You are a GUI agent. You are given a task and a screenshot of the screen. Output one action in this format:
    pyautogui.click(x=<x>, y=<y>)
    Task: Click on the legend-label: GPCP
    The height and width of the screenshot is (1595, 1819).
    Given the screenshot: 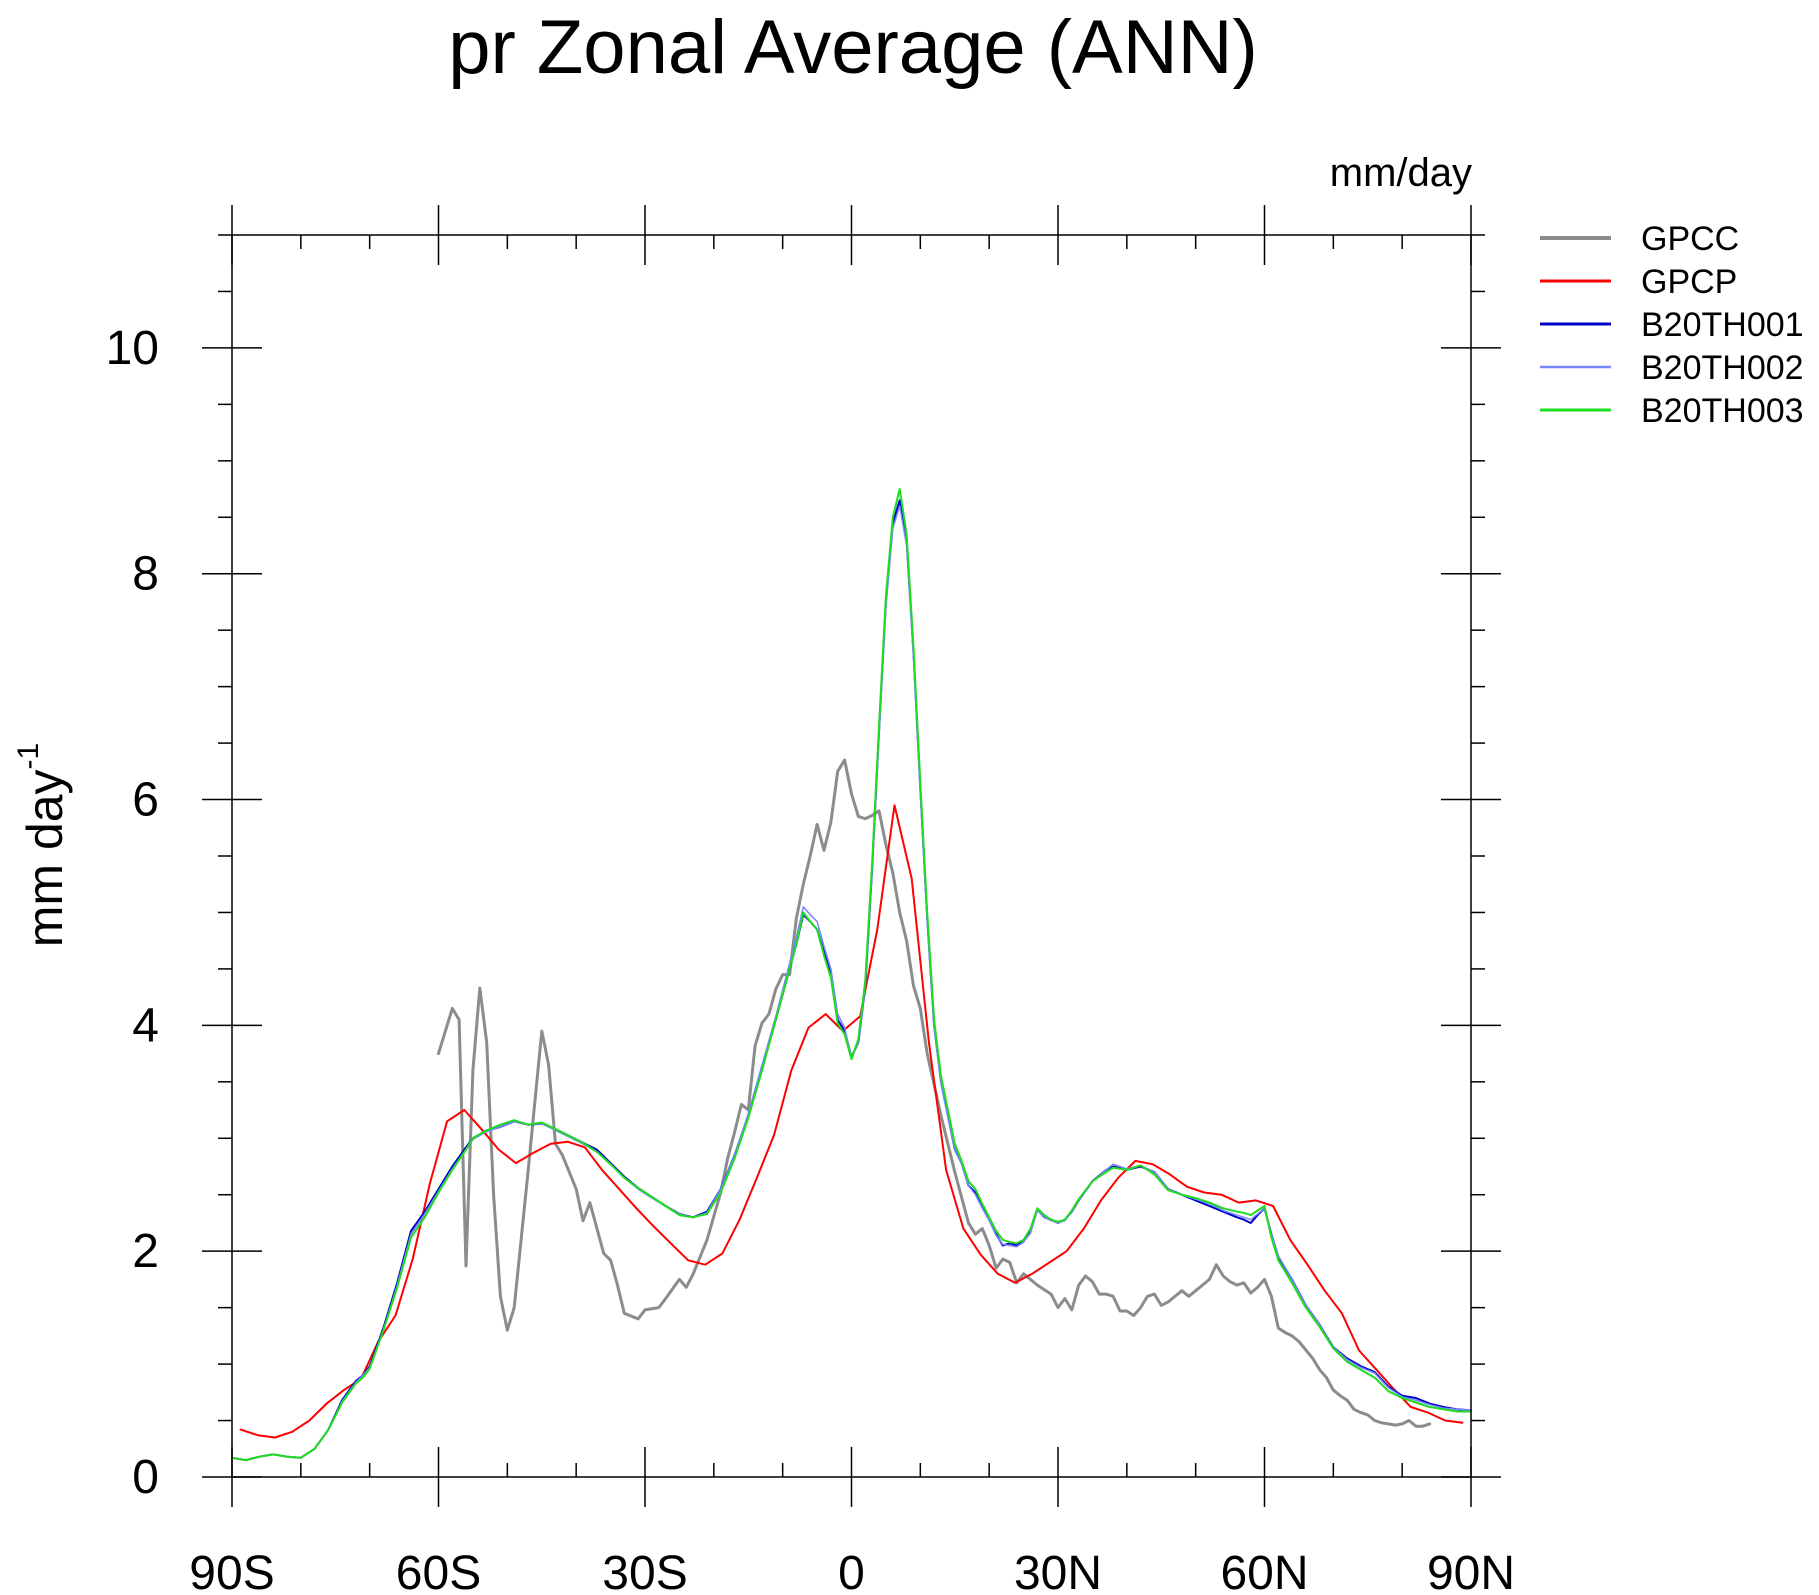 What is the action you would take?
    pyautogui.click(x=1689, y=282)
    